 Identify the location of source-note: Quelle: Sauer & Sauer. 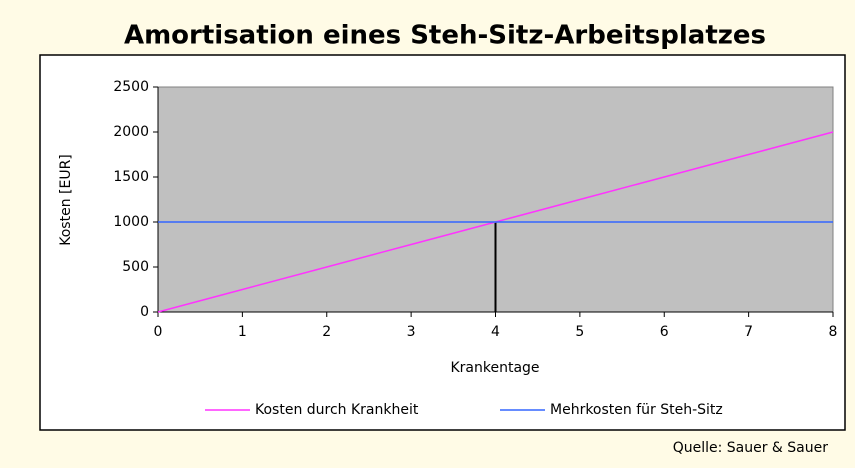
(751, 448).